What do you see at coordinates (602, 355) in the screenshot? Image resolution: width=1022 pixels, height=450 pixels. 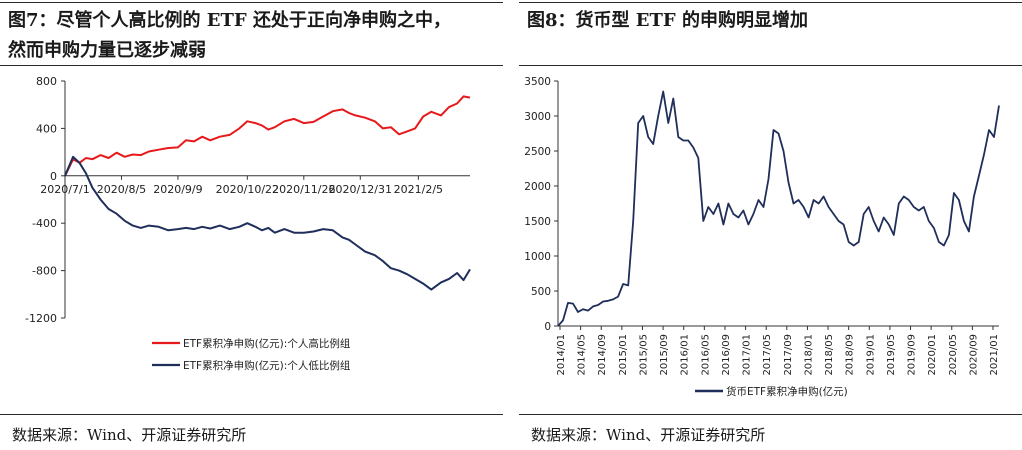 I see `x-tick-label: 2014/09` at bounding box center [602, 355].